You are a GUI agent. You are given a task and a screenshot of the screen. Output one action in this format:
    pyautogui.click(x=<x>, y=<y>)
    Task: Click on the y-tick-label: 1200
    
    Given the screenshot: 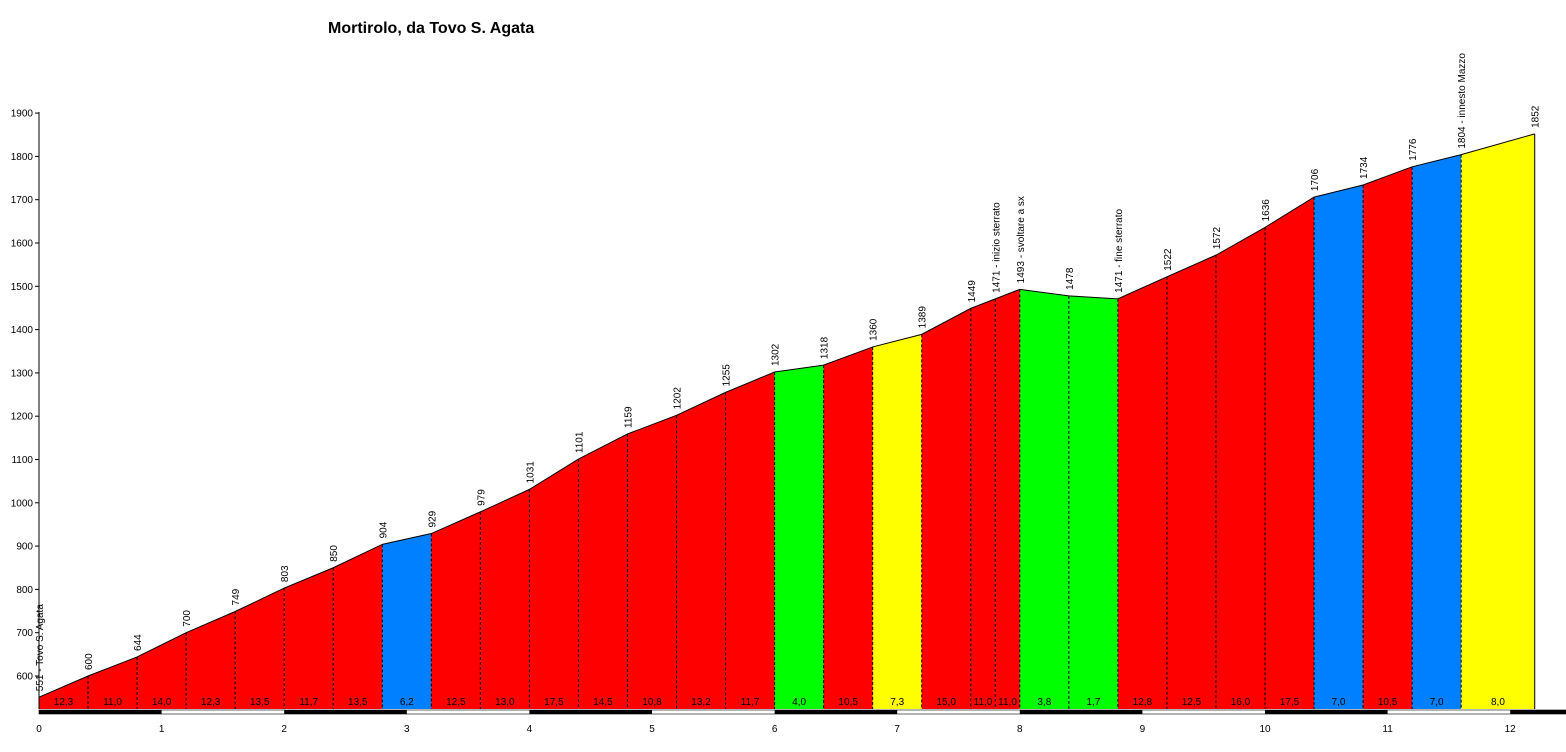 What is the action you would take?
    pyautogui.click(x=22, y=417)
    